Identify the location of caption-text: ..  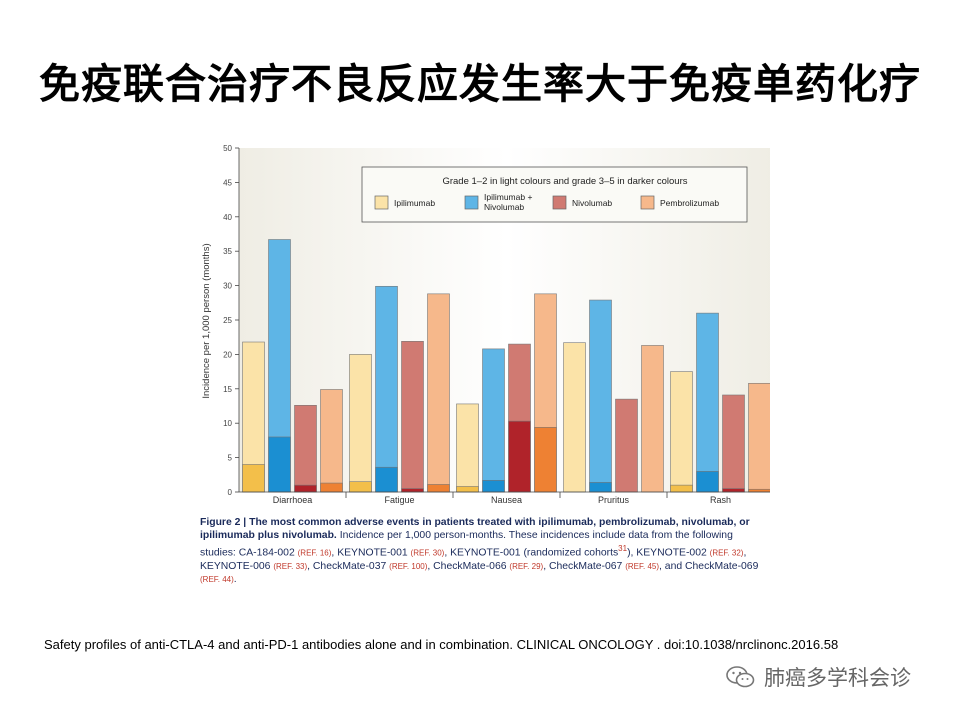
(235, 580).